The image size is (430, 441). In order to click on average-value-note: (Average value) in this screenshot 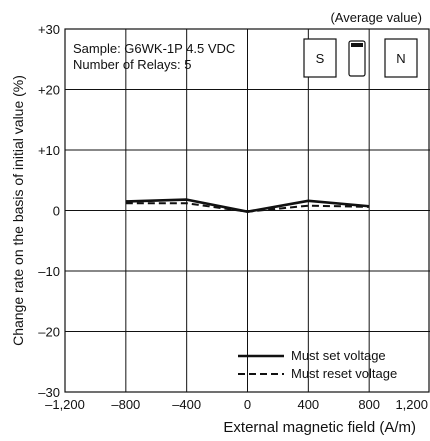, I will do `click(376, 17)`.